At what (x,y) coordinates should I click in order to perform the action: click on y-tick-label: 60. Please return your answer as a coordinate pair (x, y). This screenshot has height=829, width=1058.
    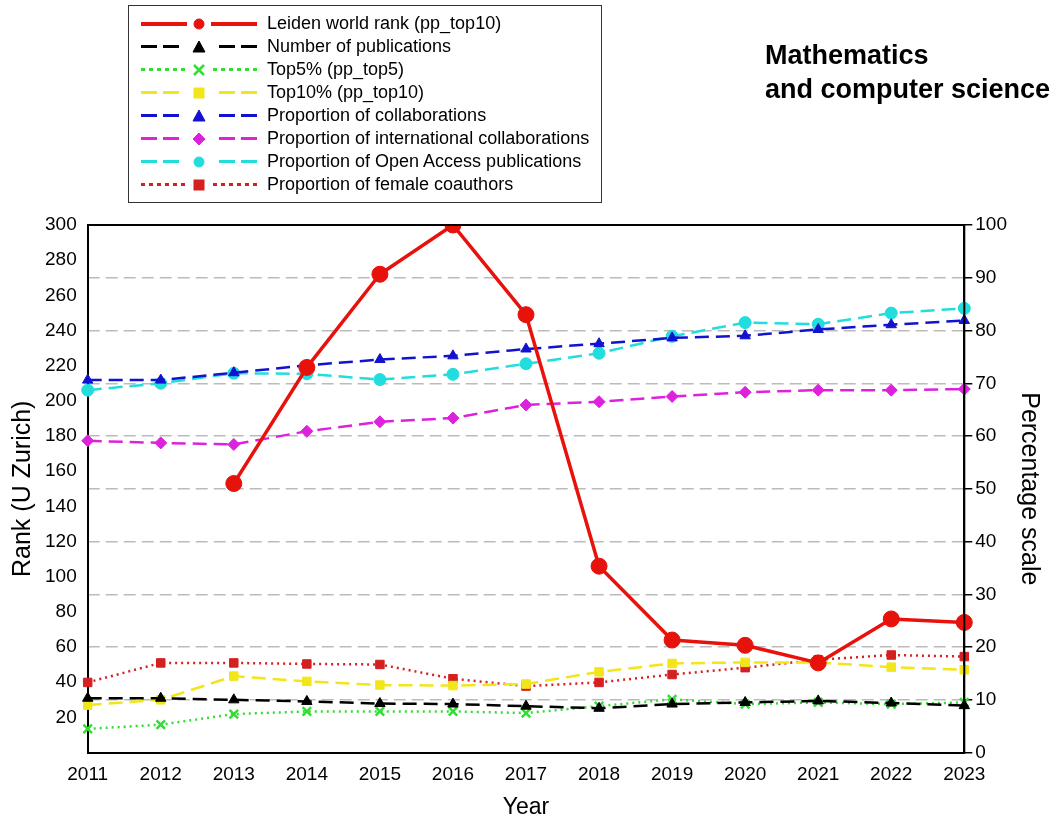
    Looking at the image, I should click on (66, 646).